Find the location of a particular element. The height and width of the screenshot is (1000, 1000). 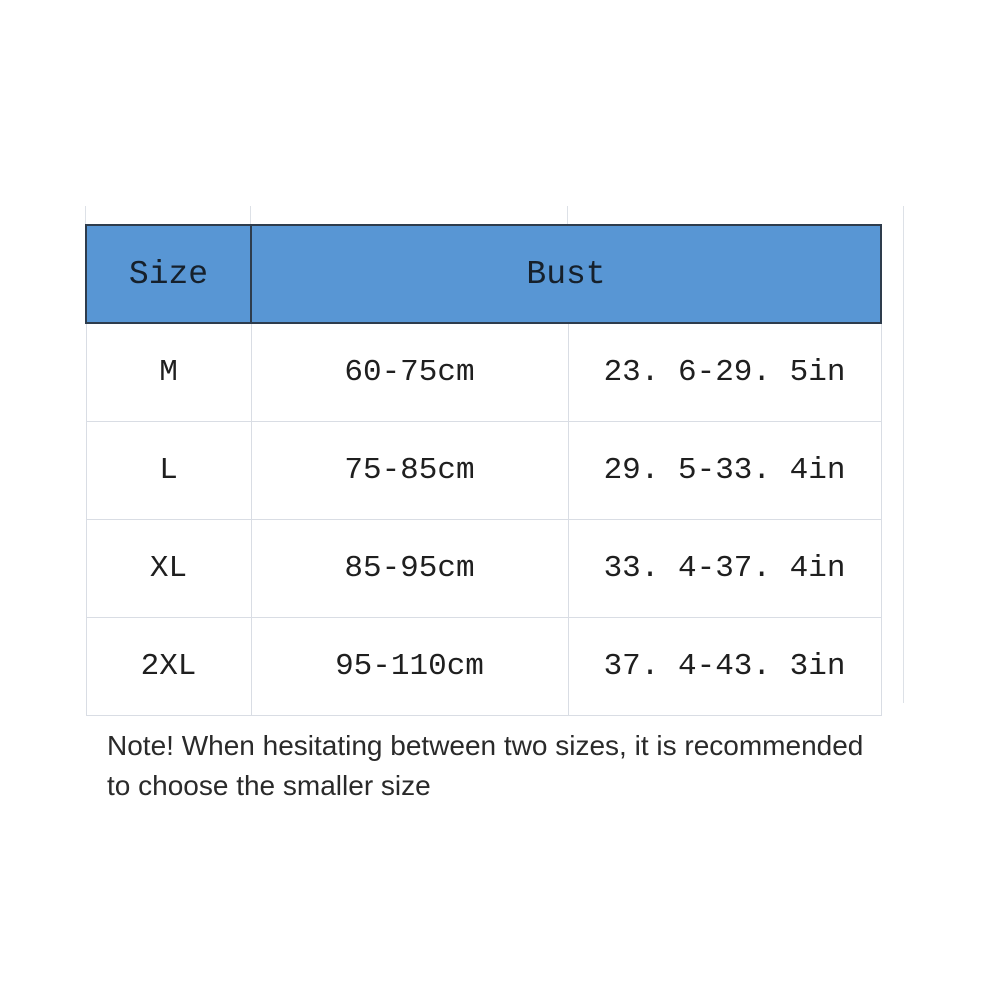

header-row: Size Bust is located at coordinates (483, 274).